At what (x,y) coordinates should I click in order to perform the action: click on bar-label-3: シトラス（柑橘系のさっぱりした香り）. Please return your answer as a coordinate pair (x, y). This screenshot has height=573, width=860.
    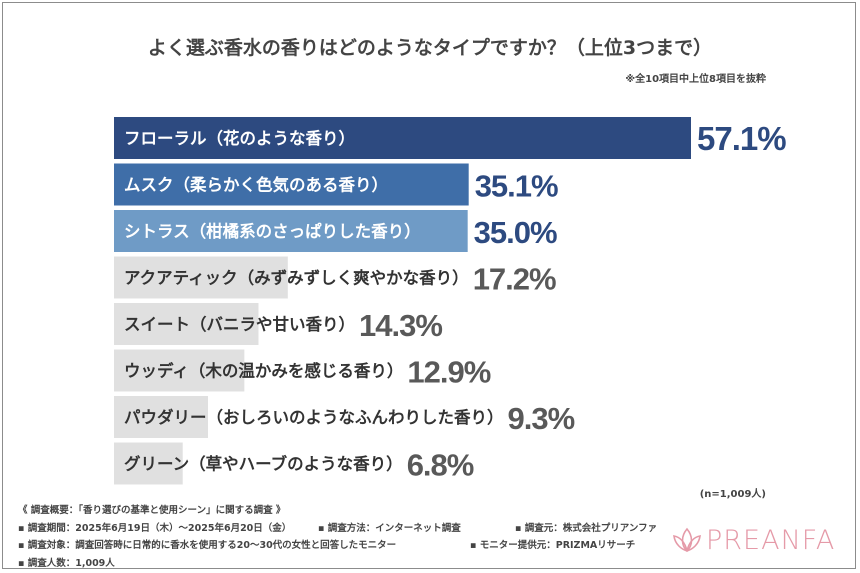
    Looking at the image, I should click on (272, 231).